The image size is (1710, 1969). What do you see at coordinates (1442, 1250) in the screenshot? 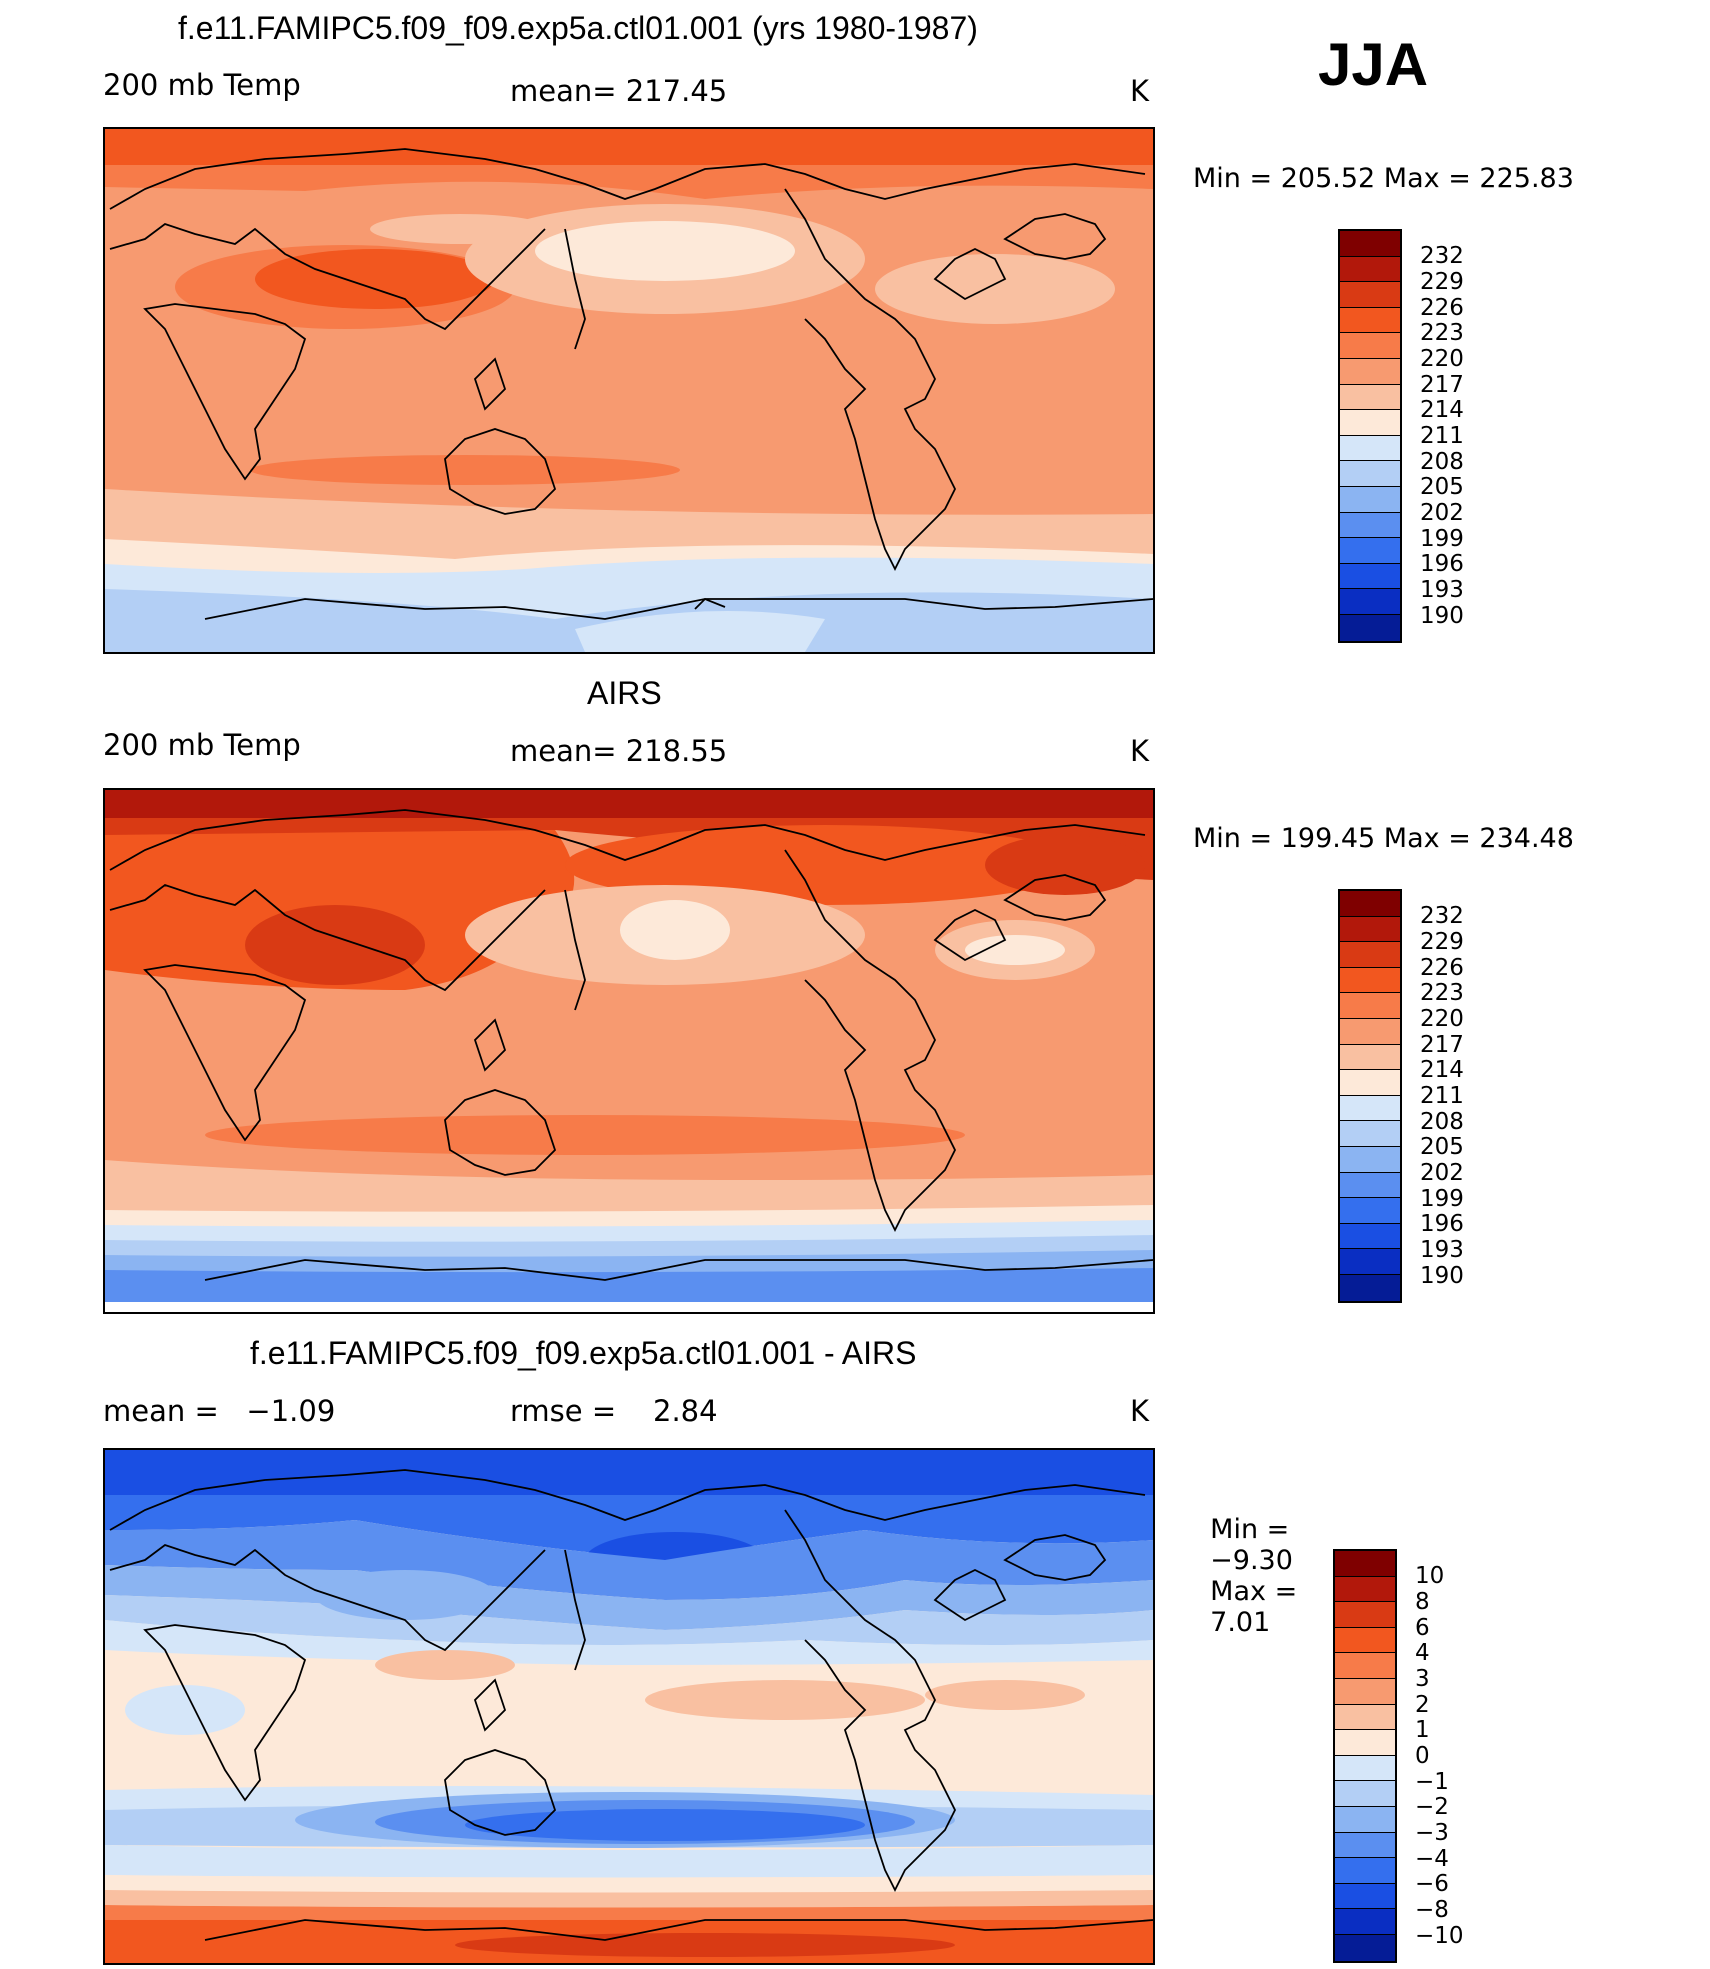
I see `cbar-tick-label: 193` at bounding box center [1442, 1250].